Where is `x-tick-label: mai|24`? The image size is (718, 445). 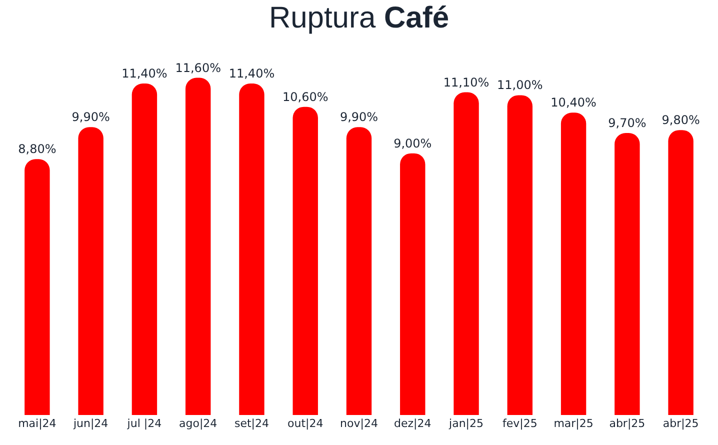 x-tick-label: mai|24 is located at coordinates (37, 423).